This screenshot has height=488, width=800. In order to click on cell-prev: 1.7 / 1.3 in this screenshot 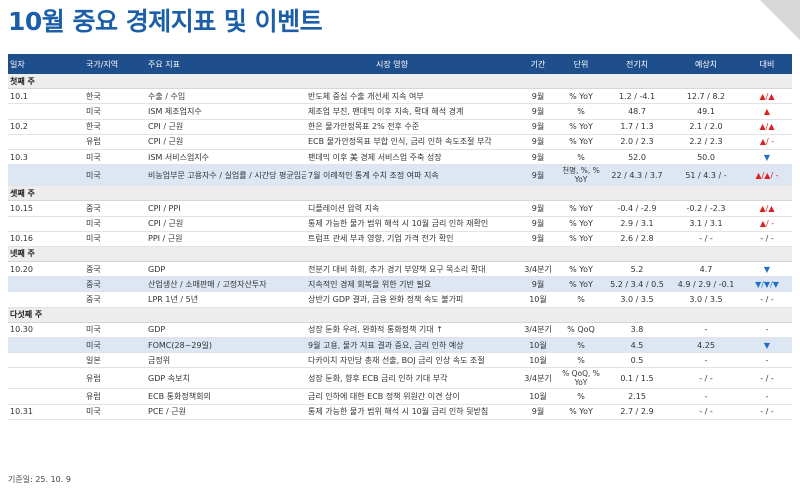, I will do `click(637, 127)`.